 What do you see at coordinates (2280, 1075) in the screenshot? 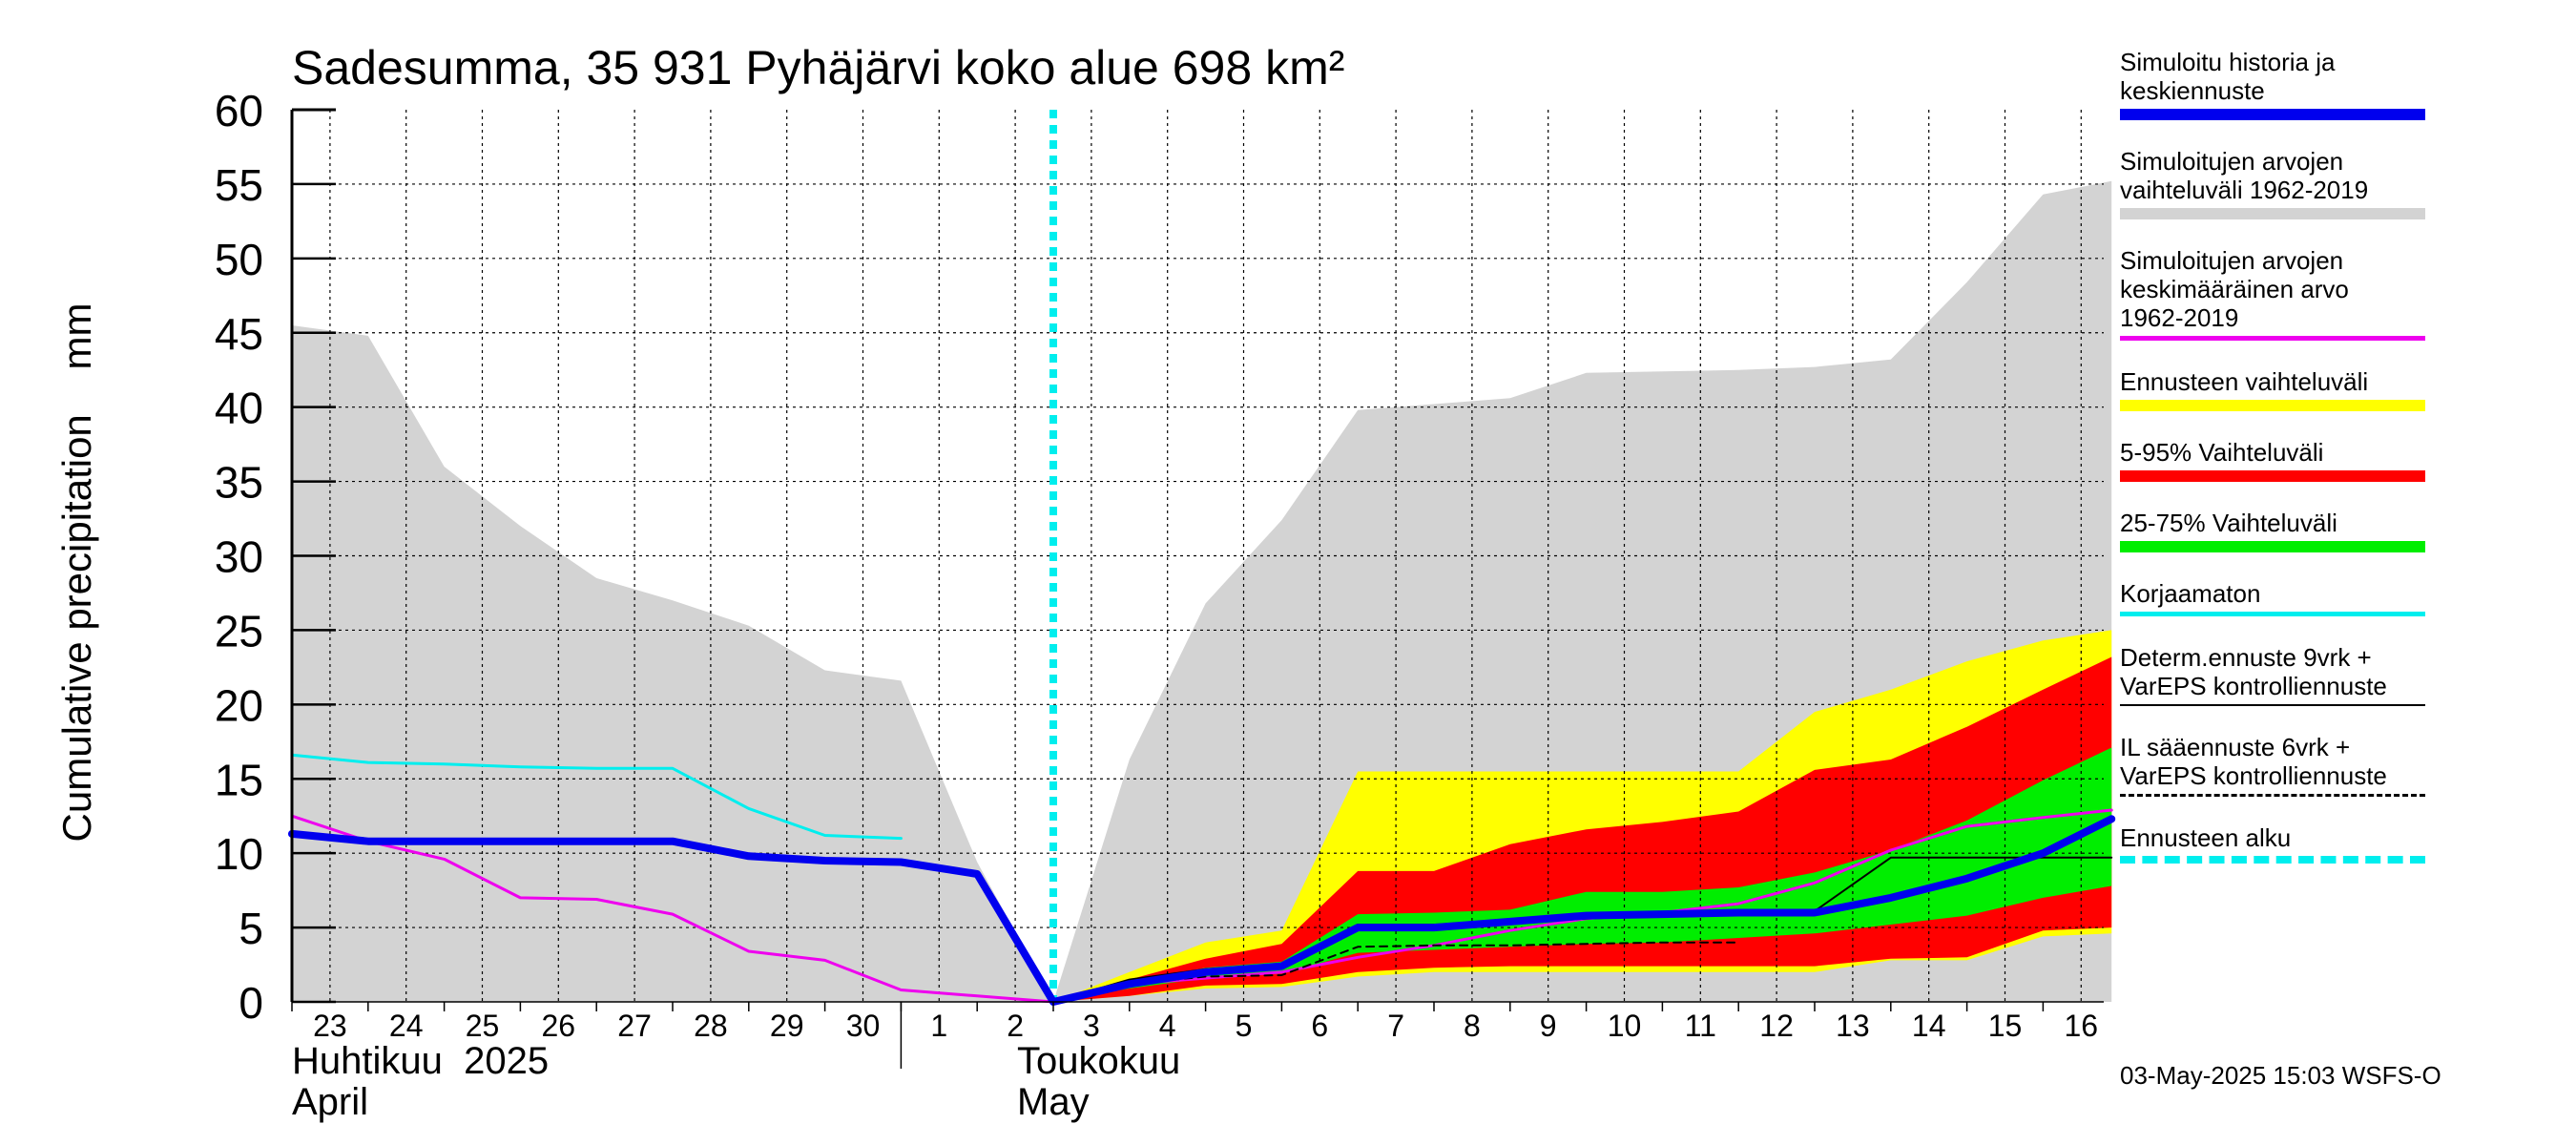
I see `timestamp: 03-May-2025 15:03 WSFS-O` at bounding box center [2280, 1075].